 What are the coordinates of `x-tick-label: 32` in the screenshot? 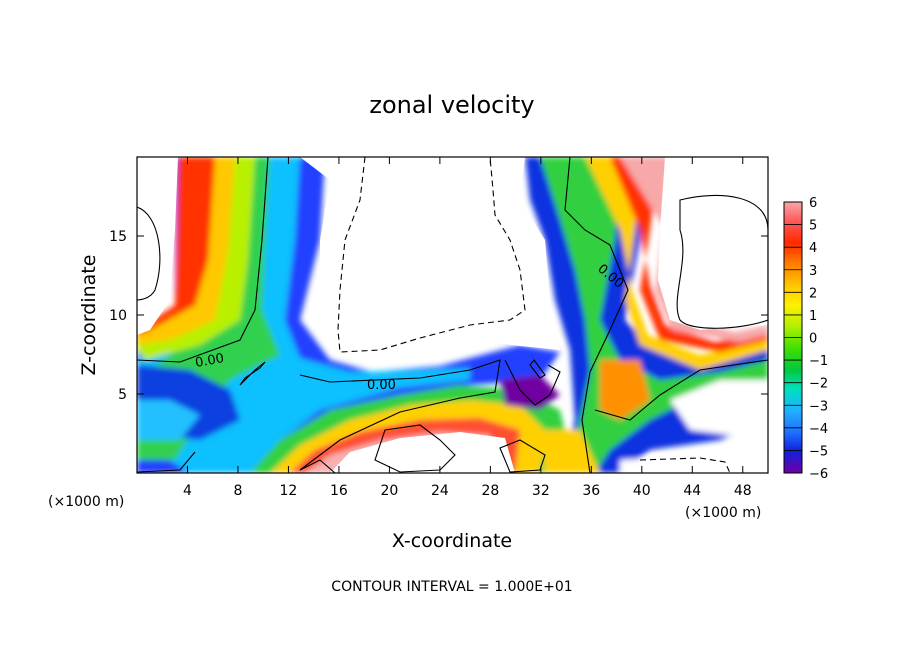 It's located at (541, 491).